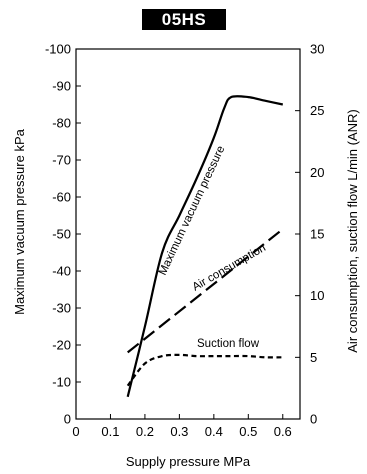 The height and width of the screenshot is (474, 367). What do you see at coordinates (61, 345) in the screenshot?
I see `y-left-tick-label: -20` at bounding box center [61, 345].